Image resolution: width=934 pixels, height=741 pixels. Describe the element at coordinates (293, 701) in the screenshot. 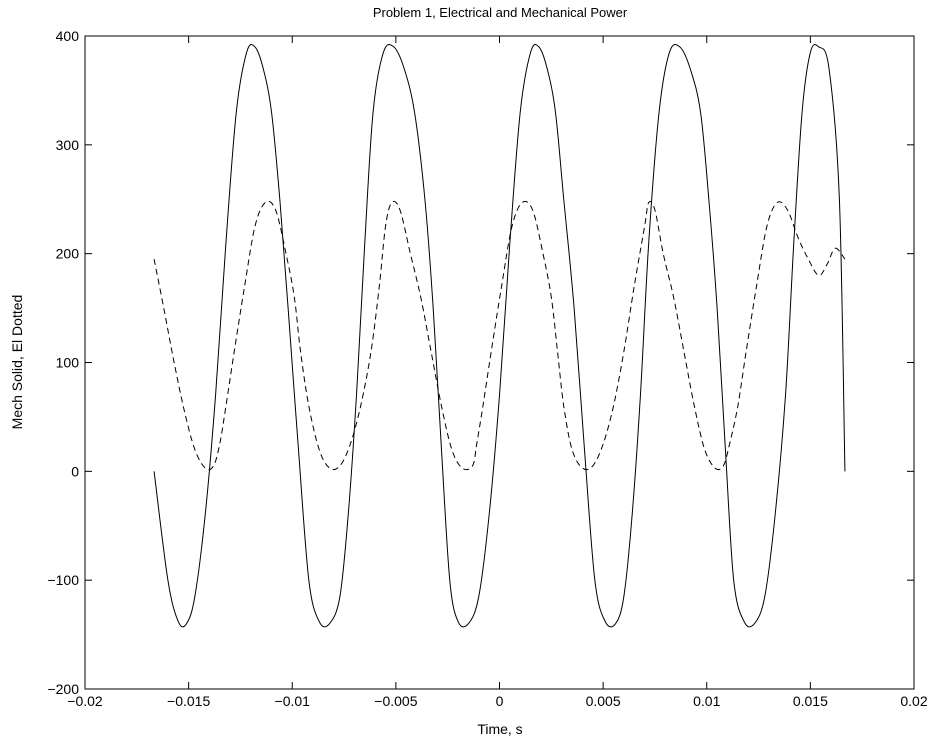

I see `x-tick-label: −0.01` at that location.